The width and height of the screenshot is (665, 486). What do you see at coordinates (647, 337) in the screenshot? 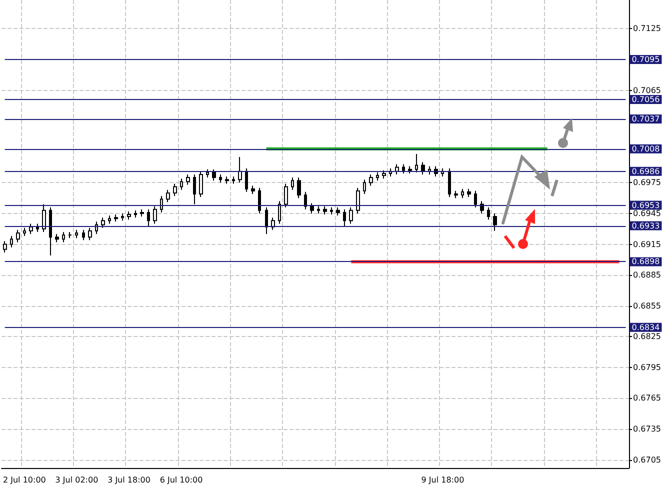
I see `y-tick-label: 0.6825` at bounding box center [647, 337].